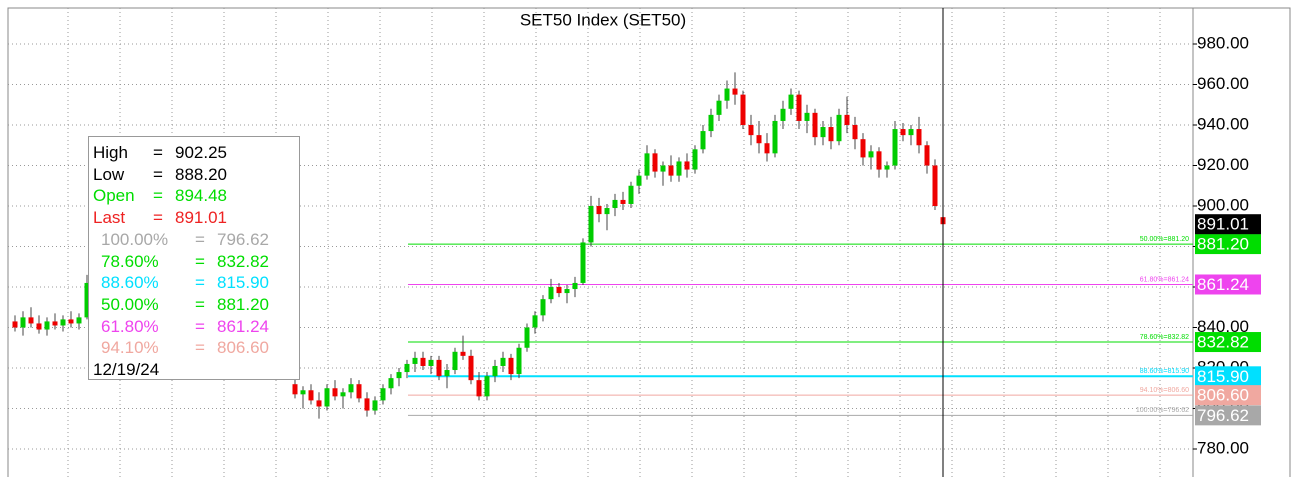 The width and height of the screenshot is (1297, 477). I want to click on info-value: 902.25, so click(201, 152).